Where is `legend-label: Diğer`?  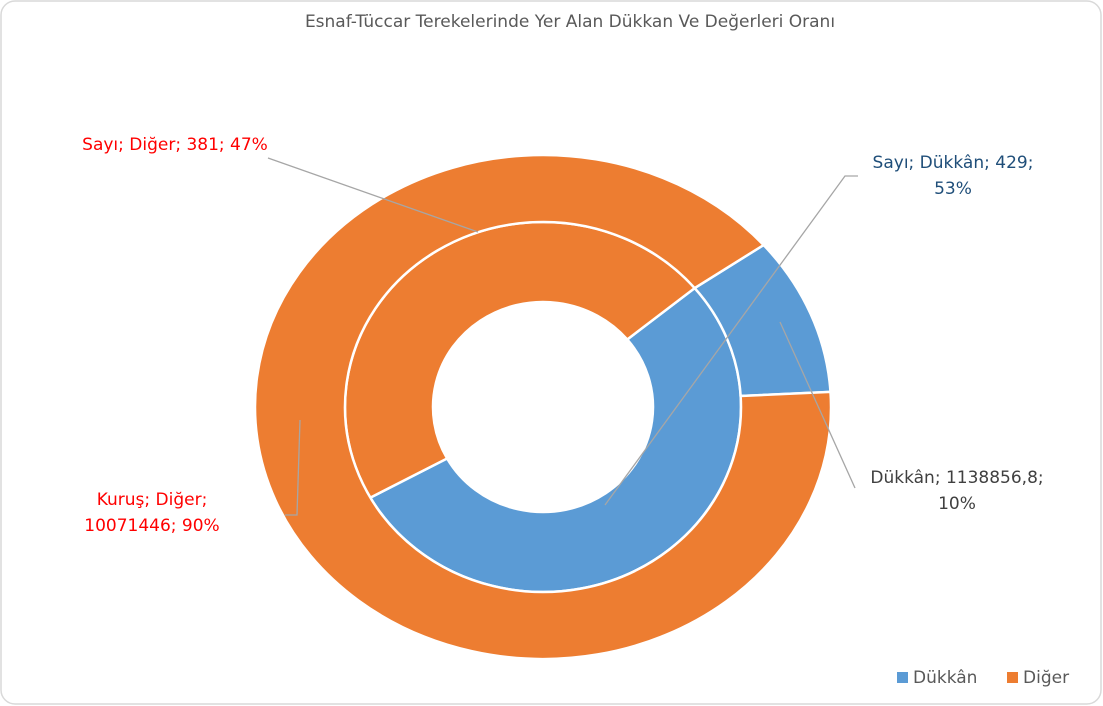
legend-label: Diğer is located at coordinates (1046, 678).